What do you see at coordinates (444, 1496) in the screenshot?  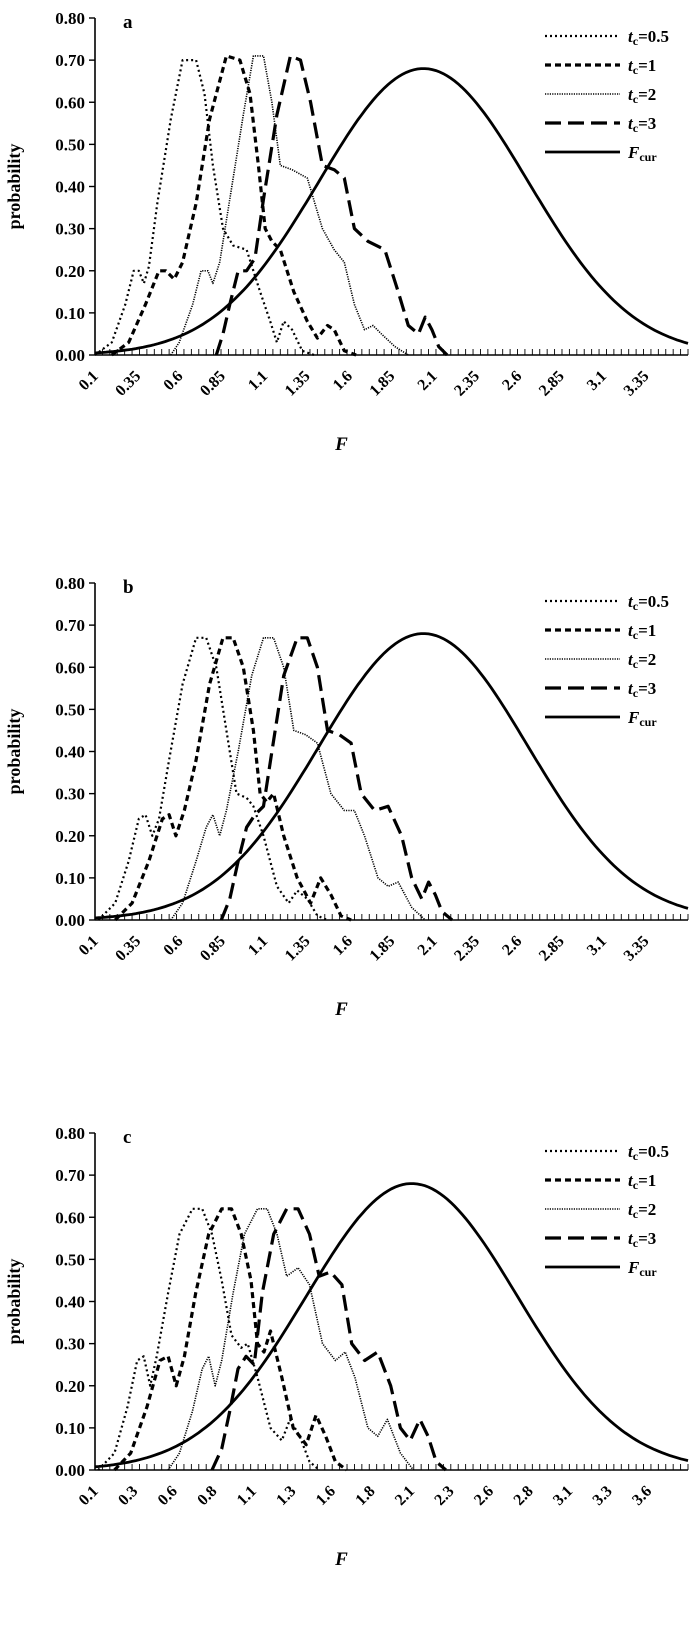 I see `x-tick-label: 2.3` at bounding box center [444, 1496].